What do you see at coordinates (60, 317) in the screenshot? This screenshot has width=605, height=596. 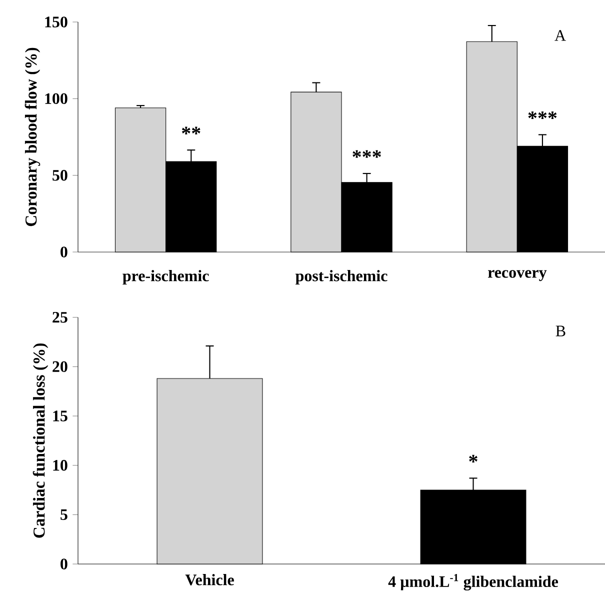 I see `y-tick-label: 25` at bounding box center [60, 317].